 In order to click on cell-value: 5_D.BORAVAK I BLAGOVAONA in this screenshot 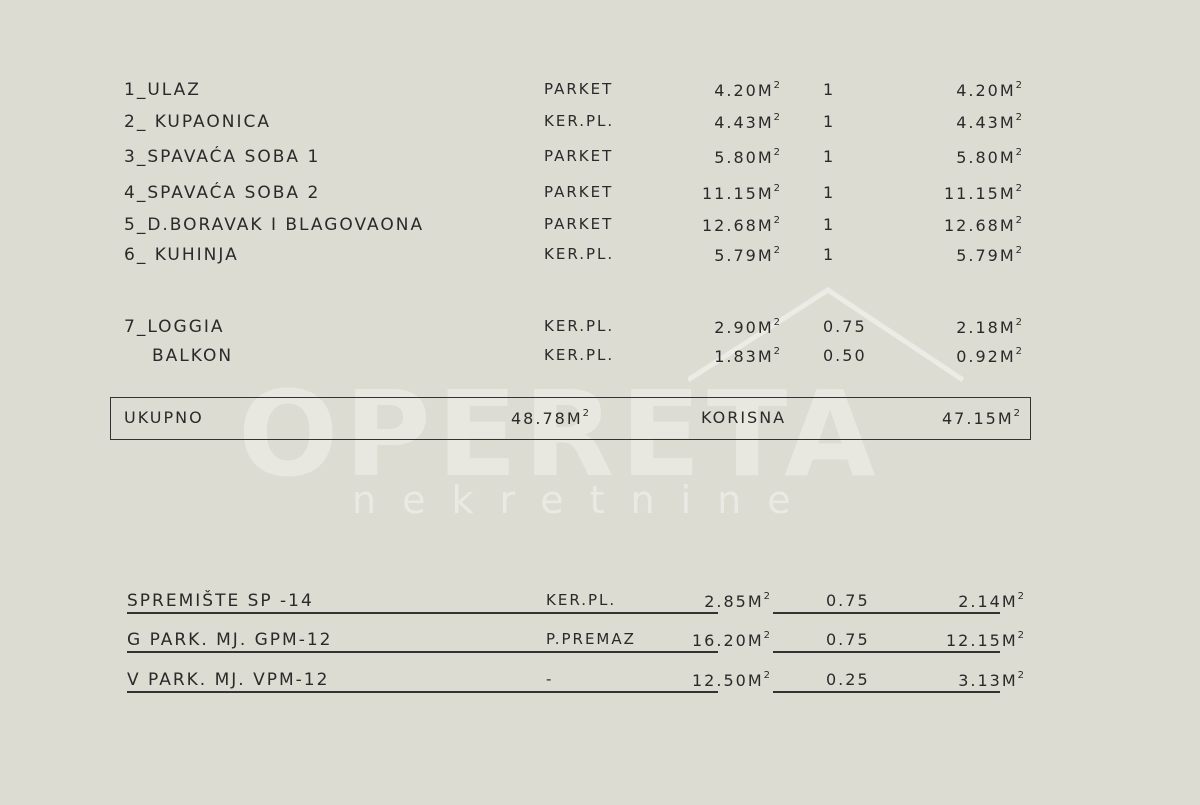, I will do `click(274, 225)`.